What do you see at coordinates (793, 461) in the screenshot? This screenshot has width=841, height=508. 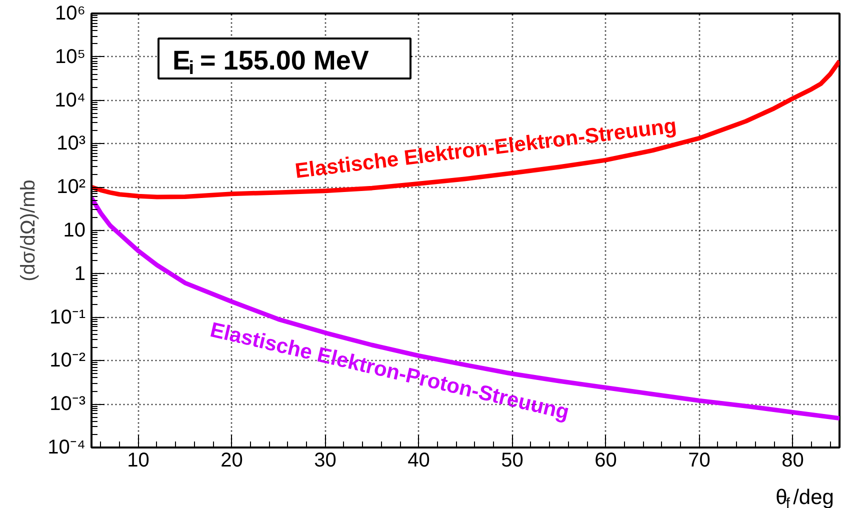 I see `x-tick-label: 80` at bounding box center [793, 461].